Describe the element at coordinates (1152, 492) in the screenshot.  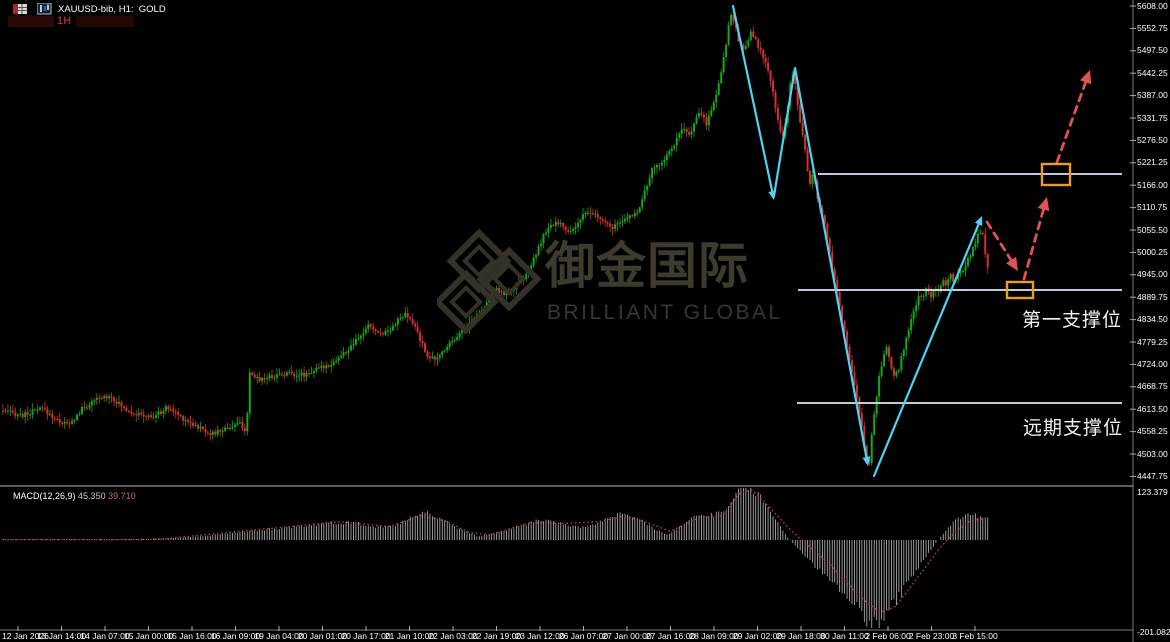
I see `macd-scale-max: 123.379` at that location.